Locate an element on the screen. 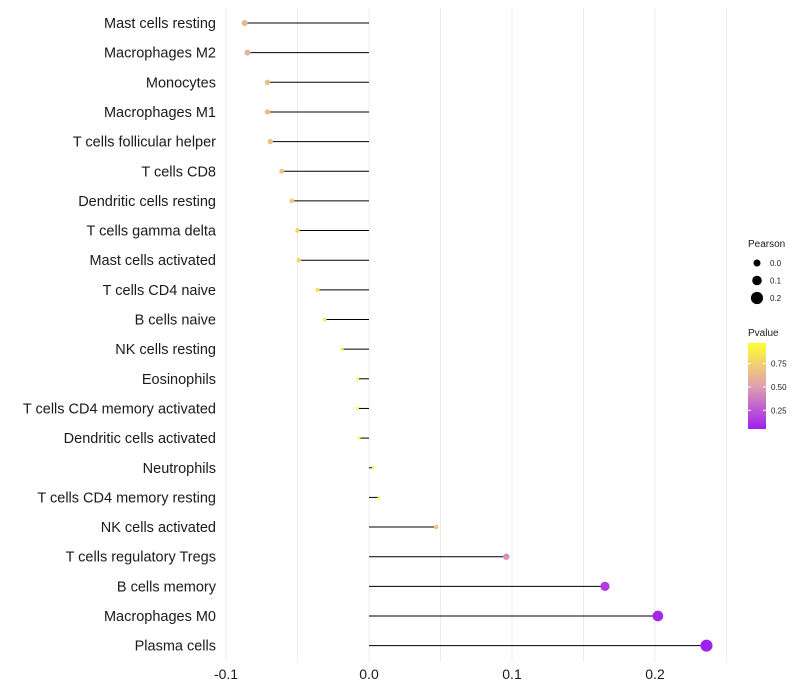 The height and width of the screenshot is (700, 800). category-label: T cells regulatory Tregs is located at coordinates (141, 558).